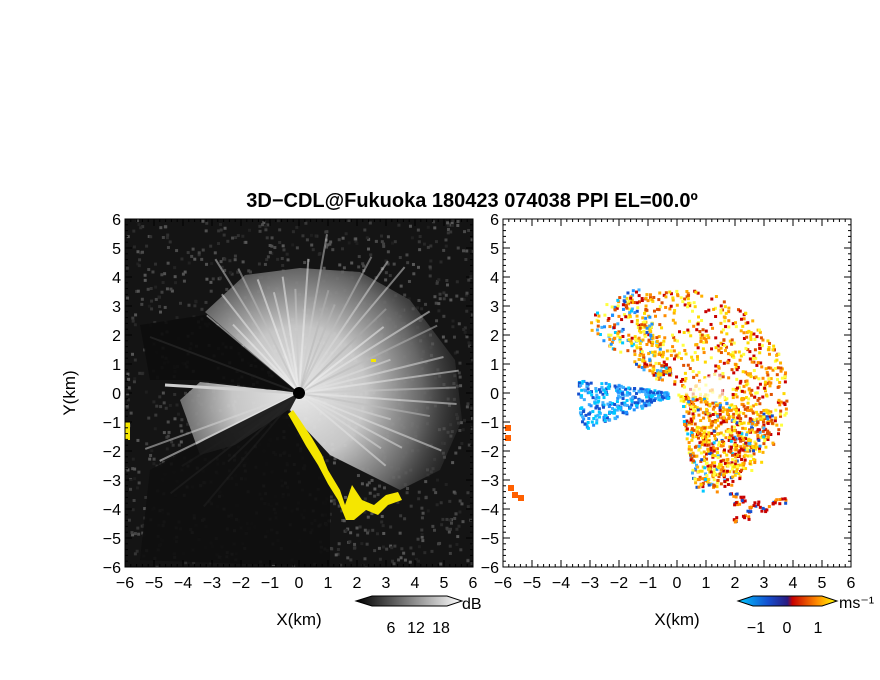 The height and width of the screenshot is (680, 880). I want to click on y-tick-label: 6, so click(494, 220).